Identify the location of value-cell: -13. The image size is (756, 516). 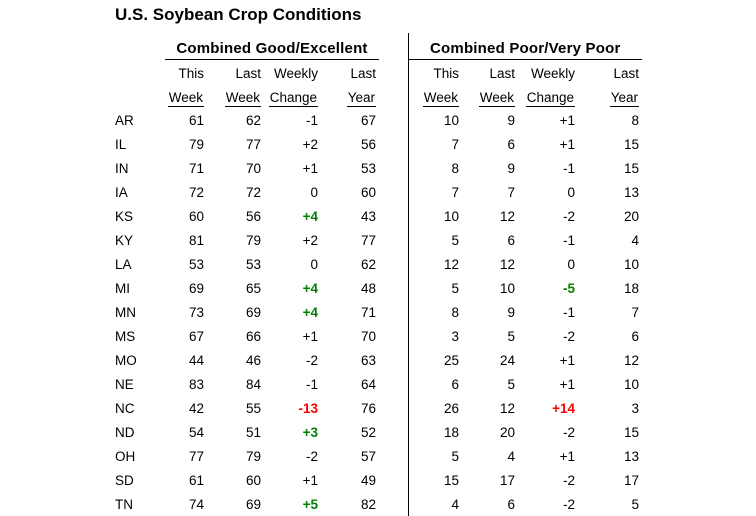
(308, 408).